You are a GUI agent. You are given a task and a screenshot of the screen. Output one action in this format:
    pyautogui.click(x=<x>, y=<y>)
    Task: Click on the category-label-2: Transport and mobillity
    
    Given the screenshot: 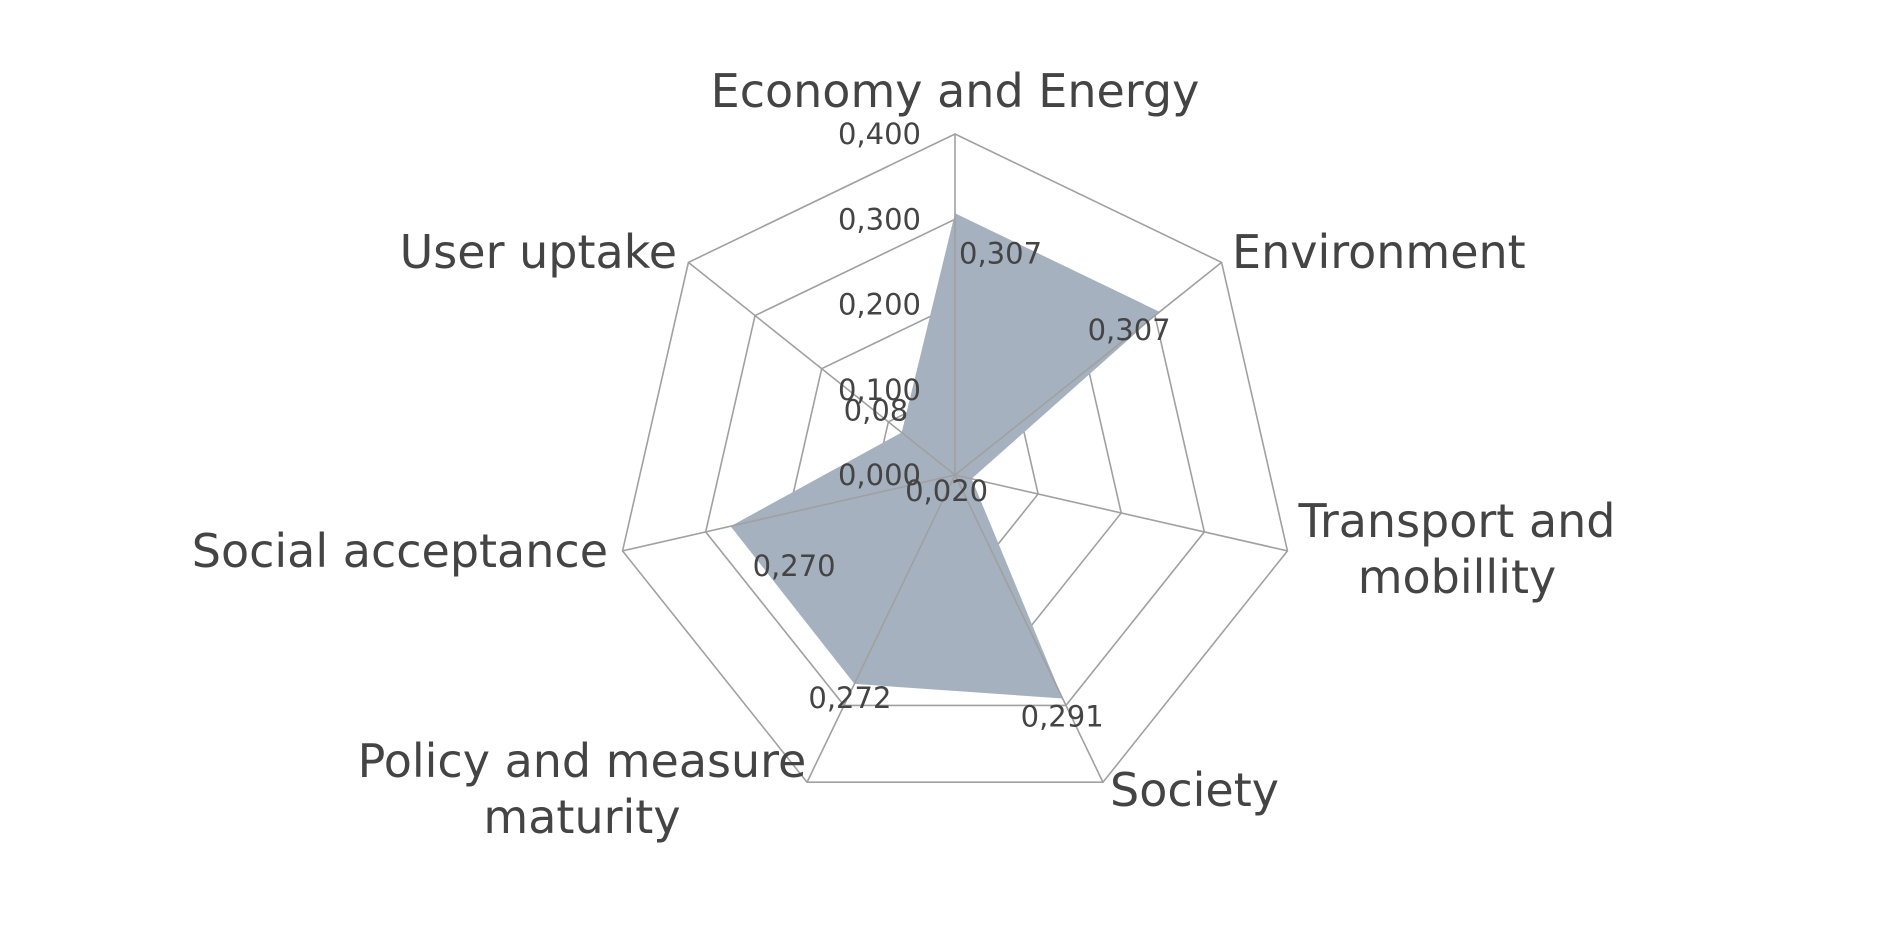 What is the action you would take?
    pyautogui.click(x=1456, y=549)
    